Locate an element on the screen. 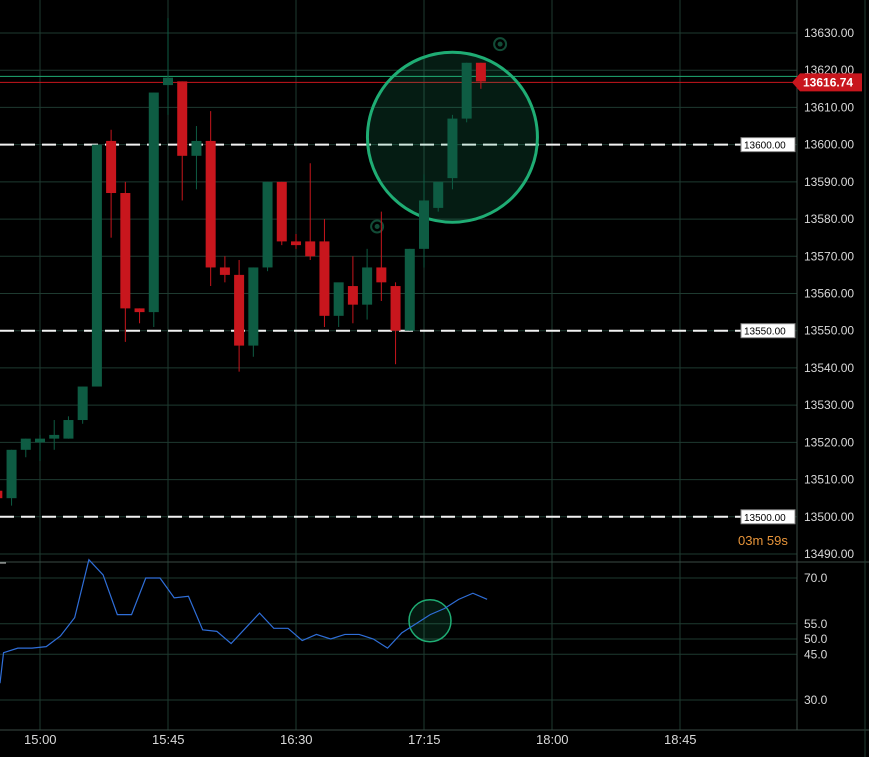 Image resolution: width=869 pixels, height=757 pixels. time-tick-label: 18:00 is located at coordinates (552, 739).